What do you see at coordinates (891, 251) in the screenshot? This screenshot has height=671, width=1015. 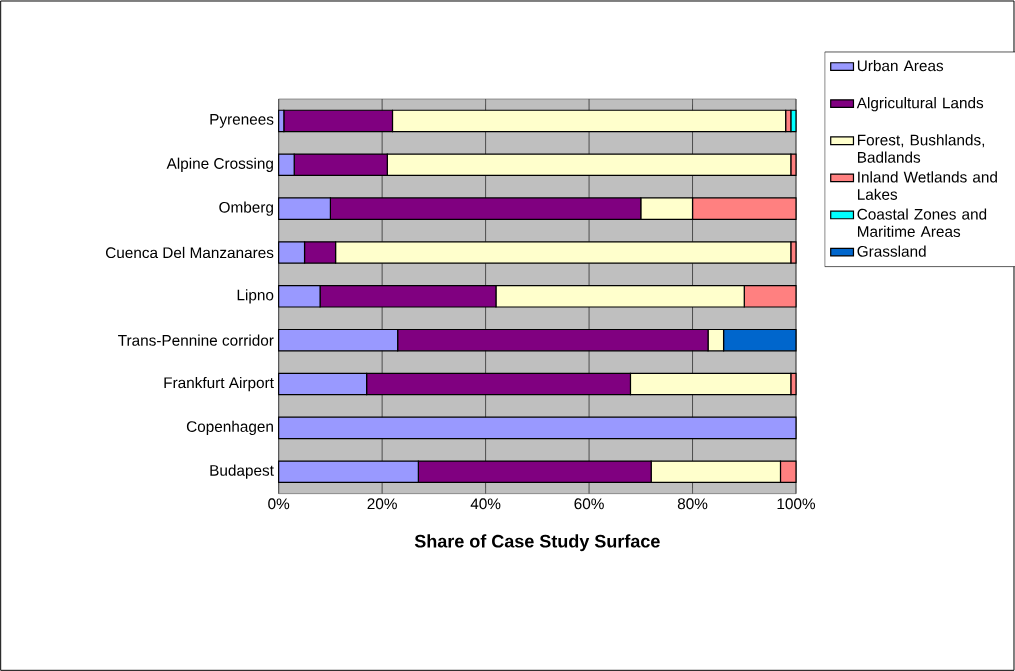 I see `legend-label: Grassland` at bounding box center [891, 251].